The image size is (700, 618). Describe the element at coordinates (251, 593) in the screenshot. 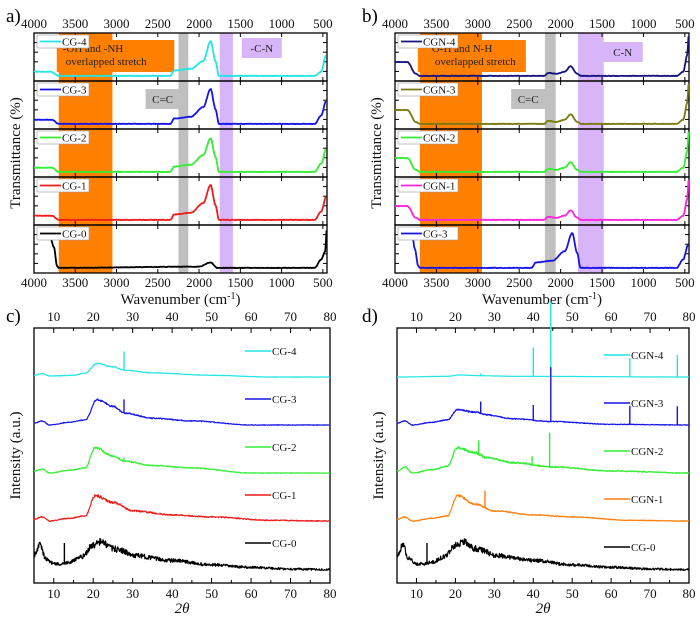

I see `x-tick-label: 60` at that location.